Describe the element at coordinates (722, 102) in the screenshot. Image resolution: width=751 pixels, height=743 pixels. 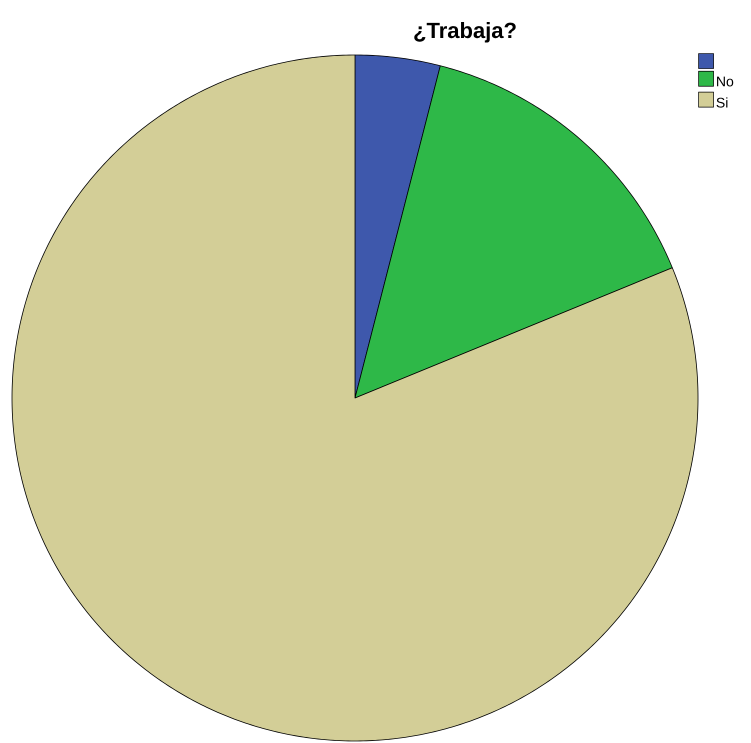
I see `legend-label: Si` at that location.